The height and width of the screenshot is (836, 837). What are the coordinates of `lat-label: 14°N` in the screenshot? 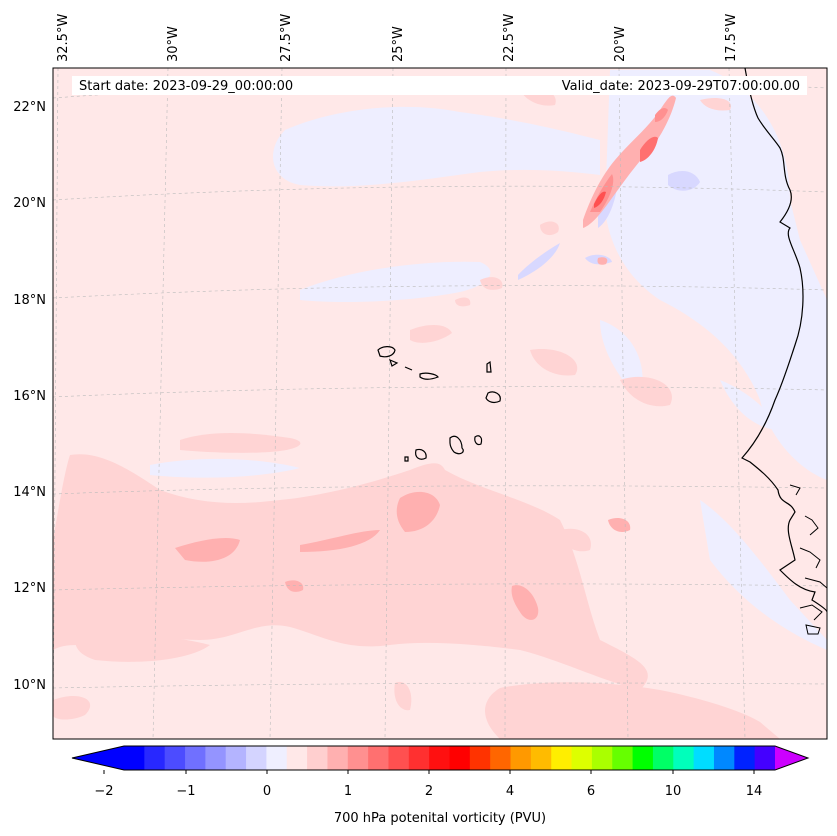 It's located at (29, 492).